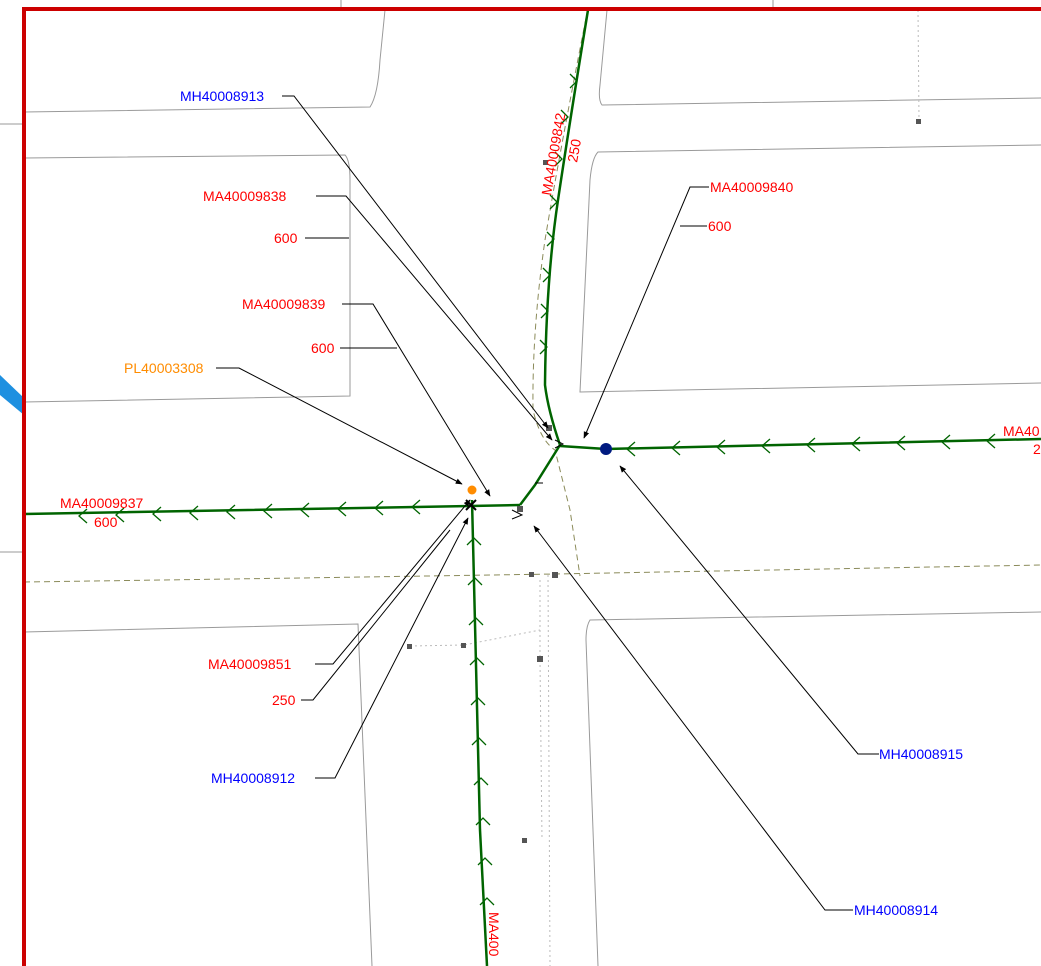 This screenshot has height=966, width=1041. I want to click on label-ma40009838: MA40009838, so click(245, 196).